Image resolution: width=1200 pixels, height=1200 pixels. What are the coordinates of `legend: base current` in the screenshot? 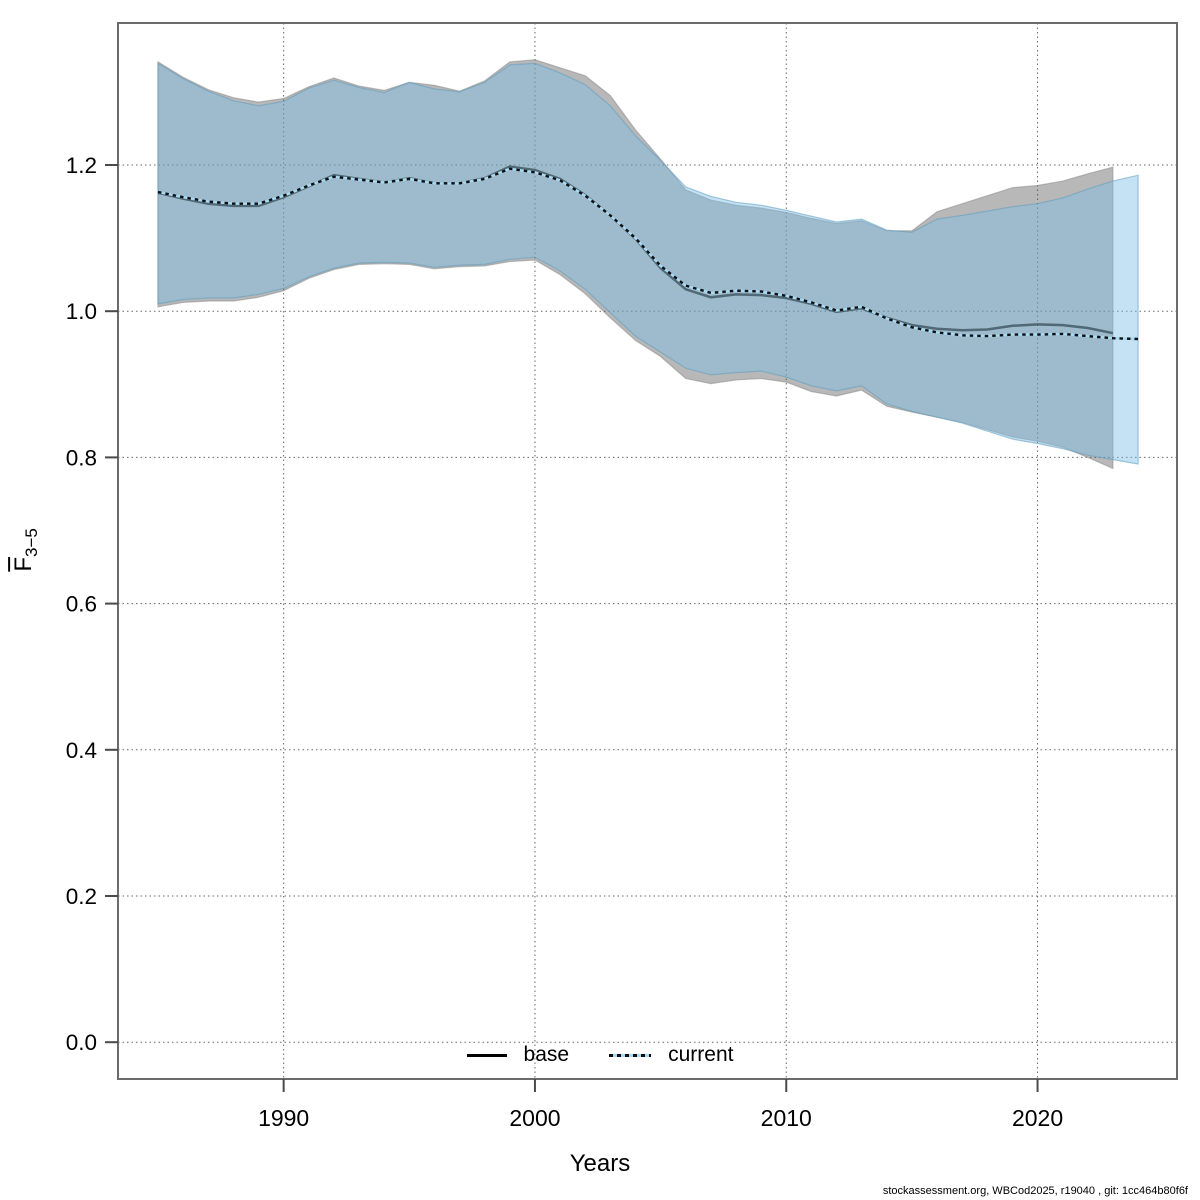 It's located at (600, 1055).